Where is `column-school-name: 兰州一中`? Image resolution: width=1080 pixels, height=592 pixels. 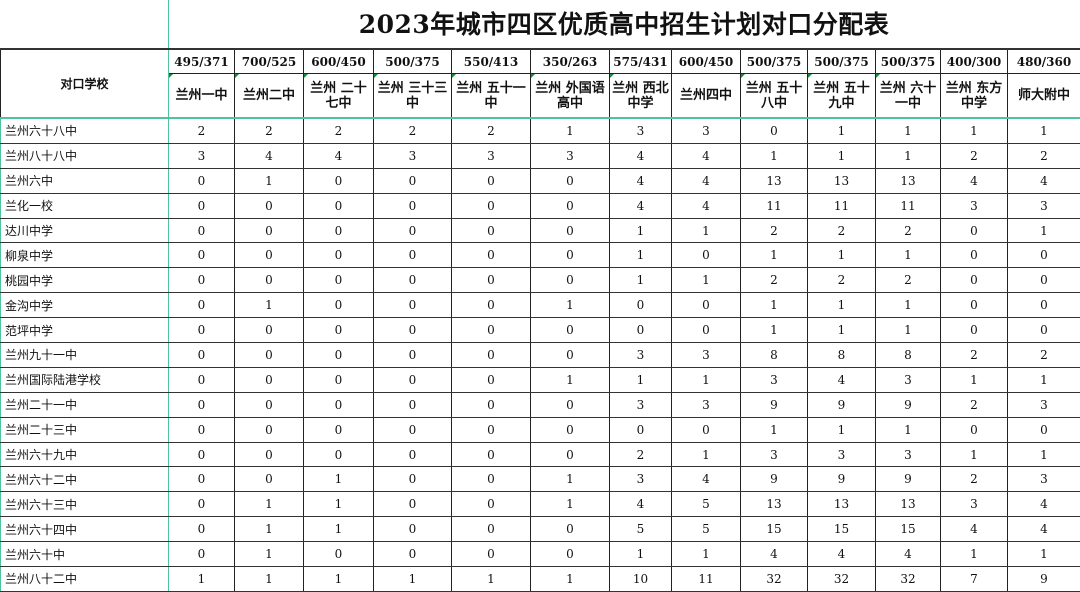
column-school-name: 兰州一中 is located at coordinates (202, 96).